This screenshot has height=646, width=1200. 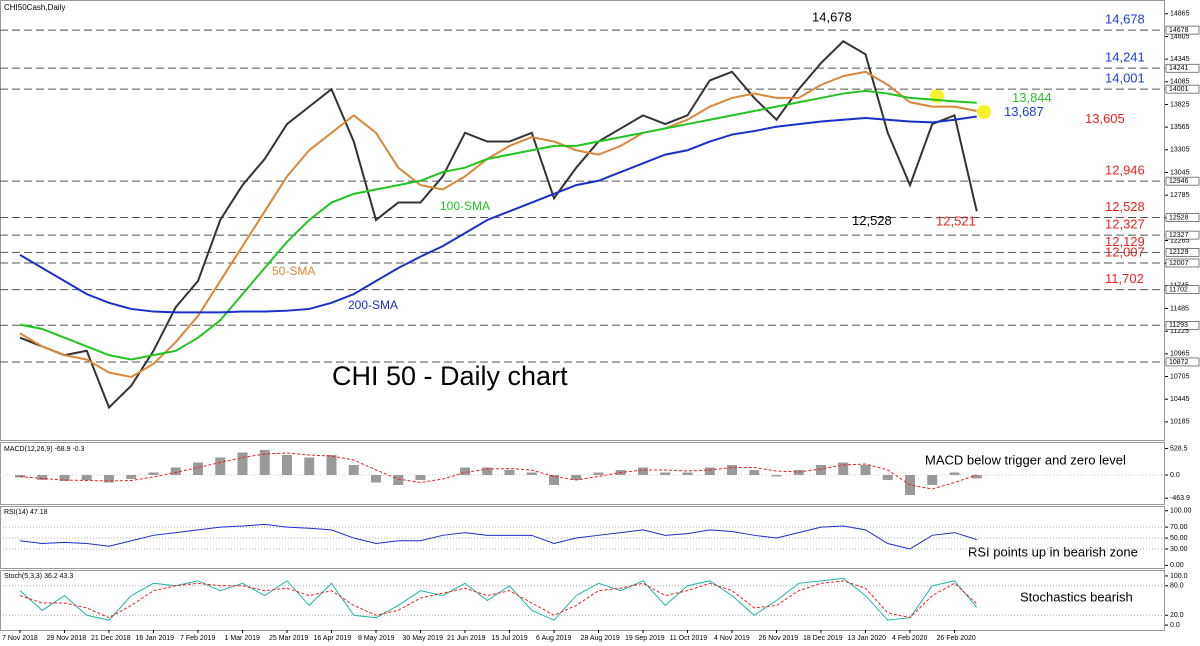 I want to click on level-tag-label: 11293, so click(x=1178, y=325).